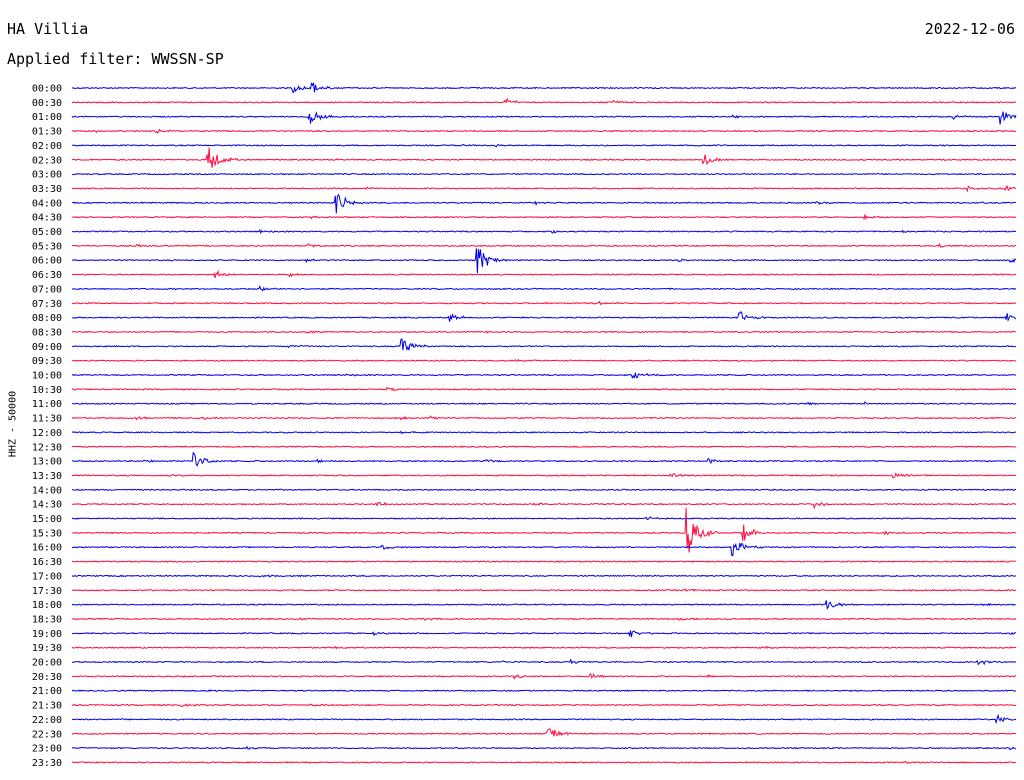 This screenshot has height=780, width=1024. What do you see at coordinates (47, 318) in the screenshot?
I see `time-tick-label: 08:00` at bounding box center [47, 318].